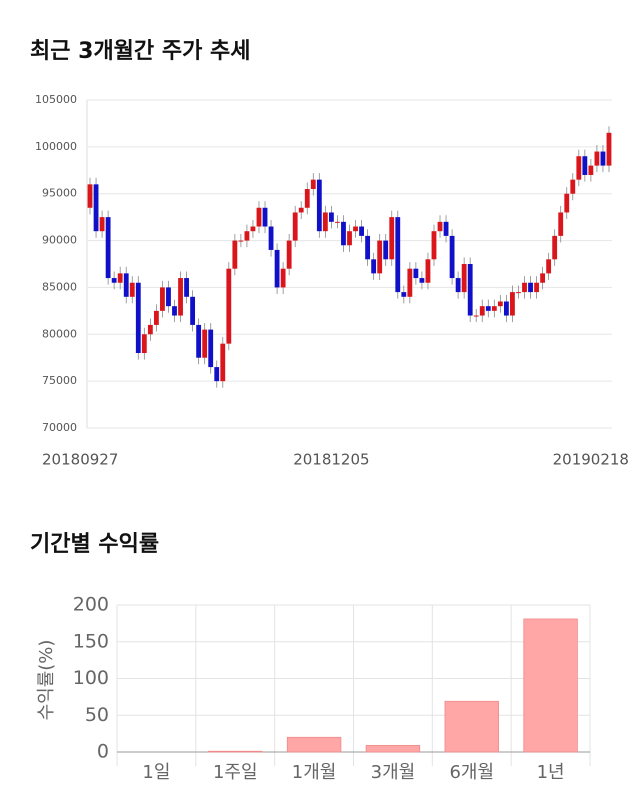 This screenshot has width=640, height=810. Describe the element at coordinates (59, 240) in the screenshot. I see `y-tick-label: 90000` at that location.